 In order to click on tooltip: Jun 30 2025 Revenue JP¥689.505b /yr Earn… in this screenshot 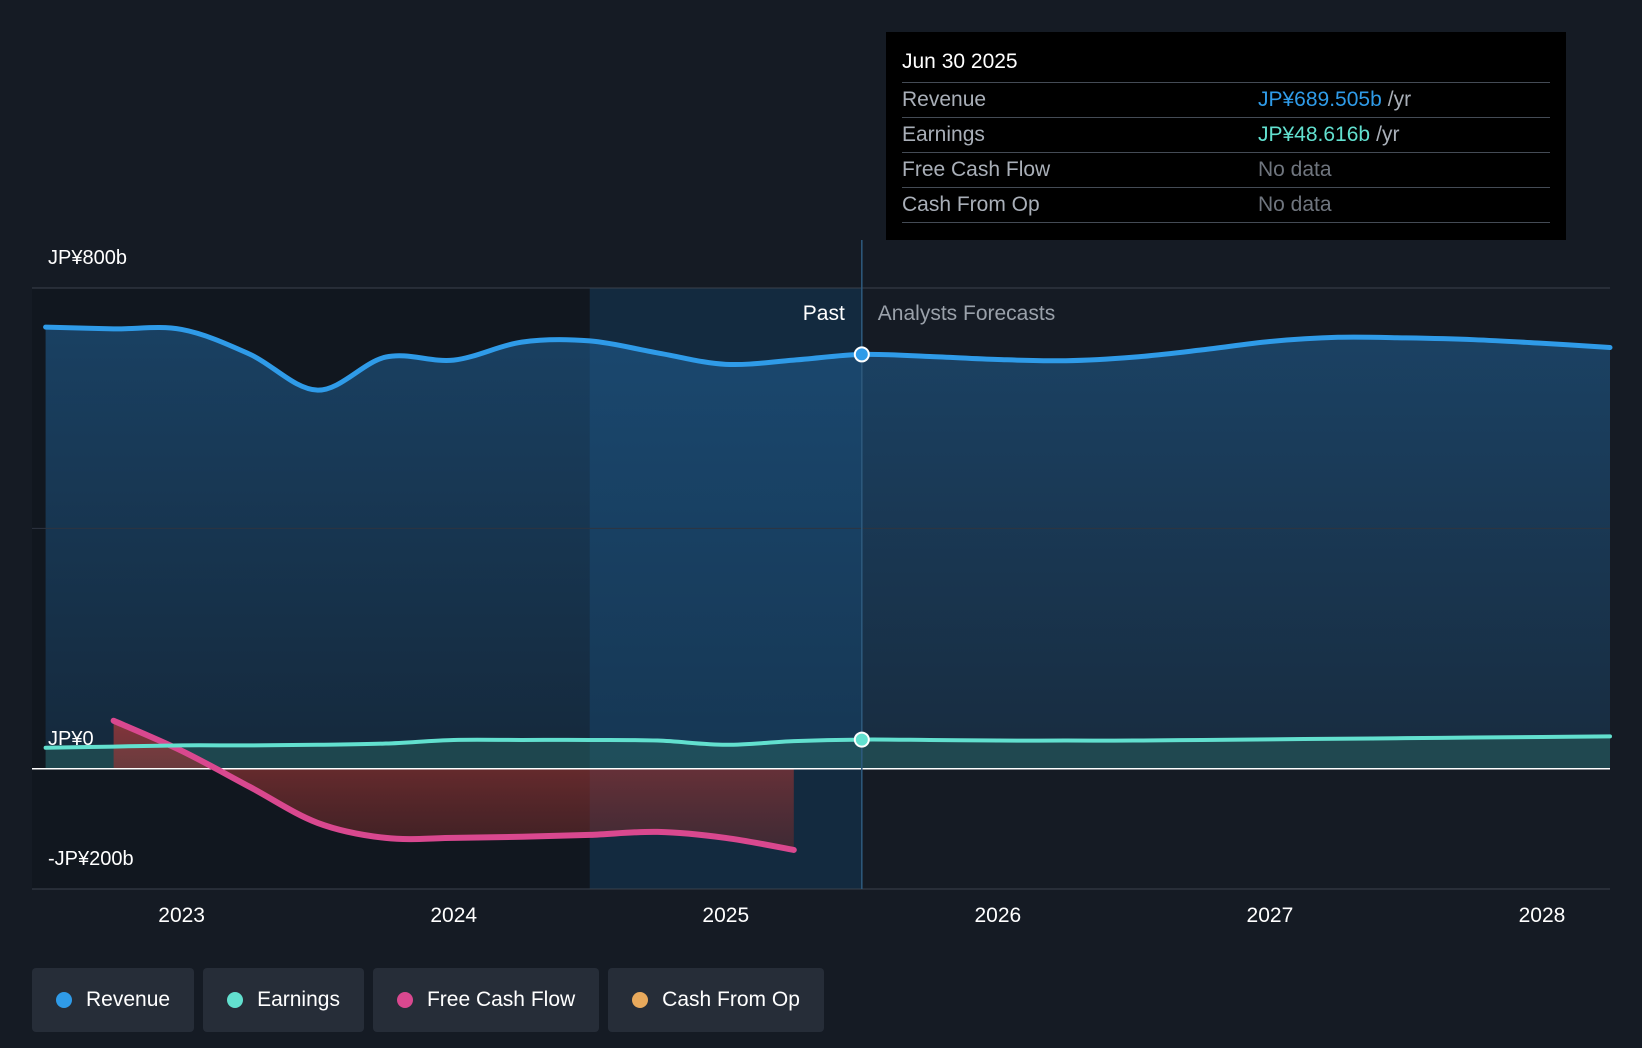, I will do `click(1226, 136)`.